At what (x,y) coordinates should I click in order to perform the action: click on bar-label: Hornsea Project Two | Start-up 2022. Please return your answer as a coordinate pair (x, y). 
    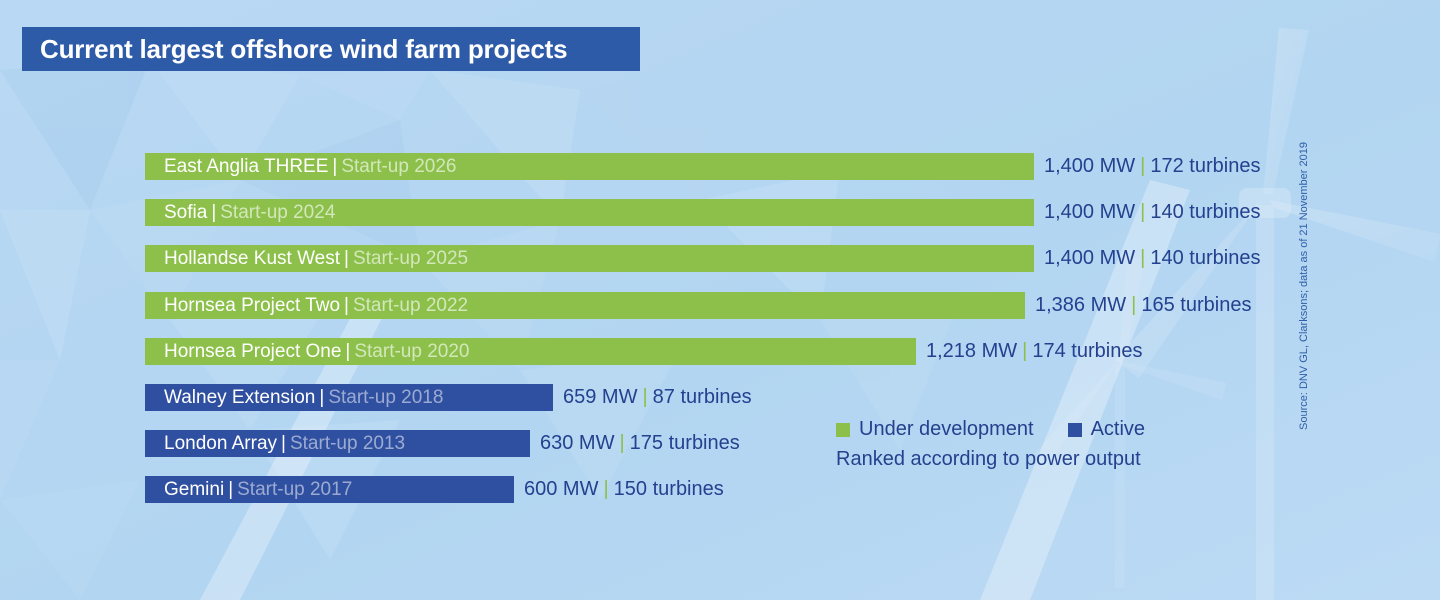
    Looking at the image, I should click on (306, 305).